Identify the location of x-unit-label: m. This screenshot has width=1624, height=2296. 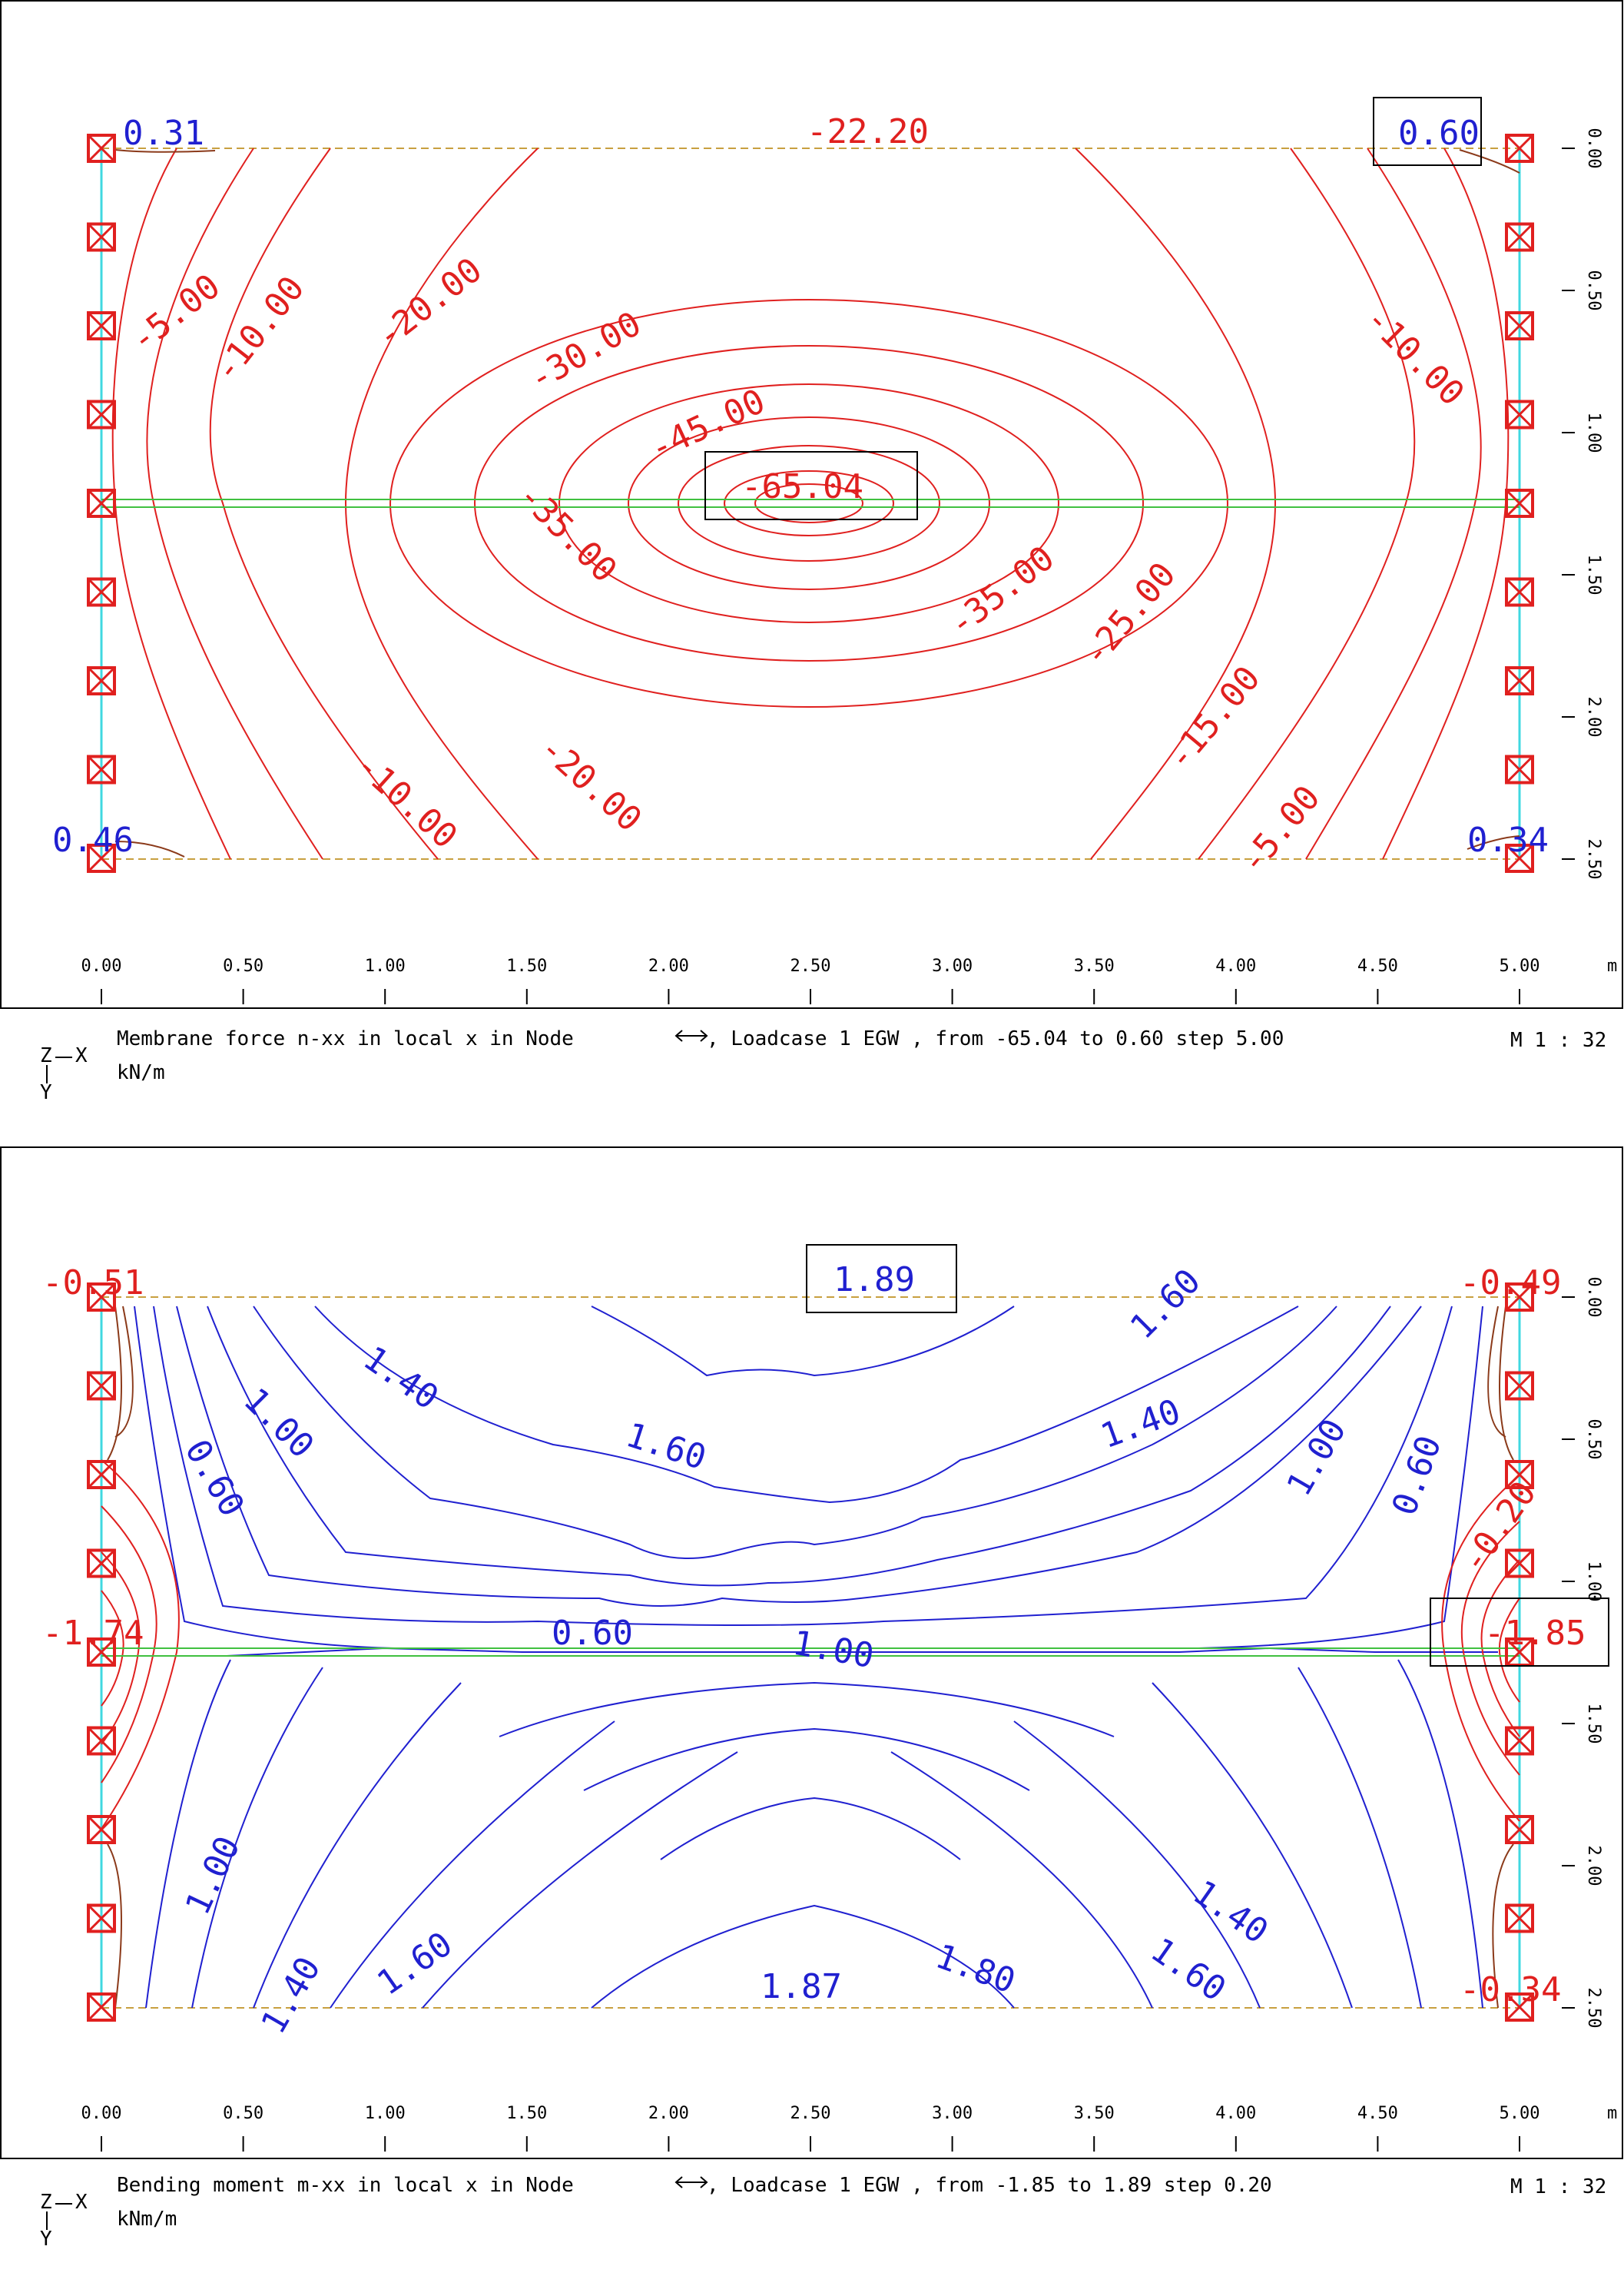
(1612, 2114).